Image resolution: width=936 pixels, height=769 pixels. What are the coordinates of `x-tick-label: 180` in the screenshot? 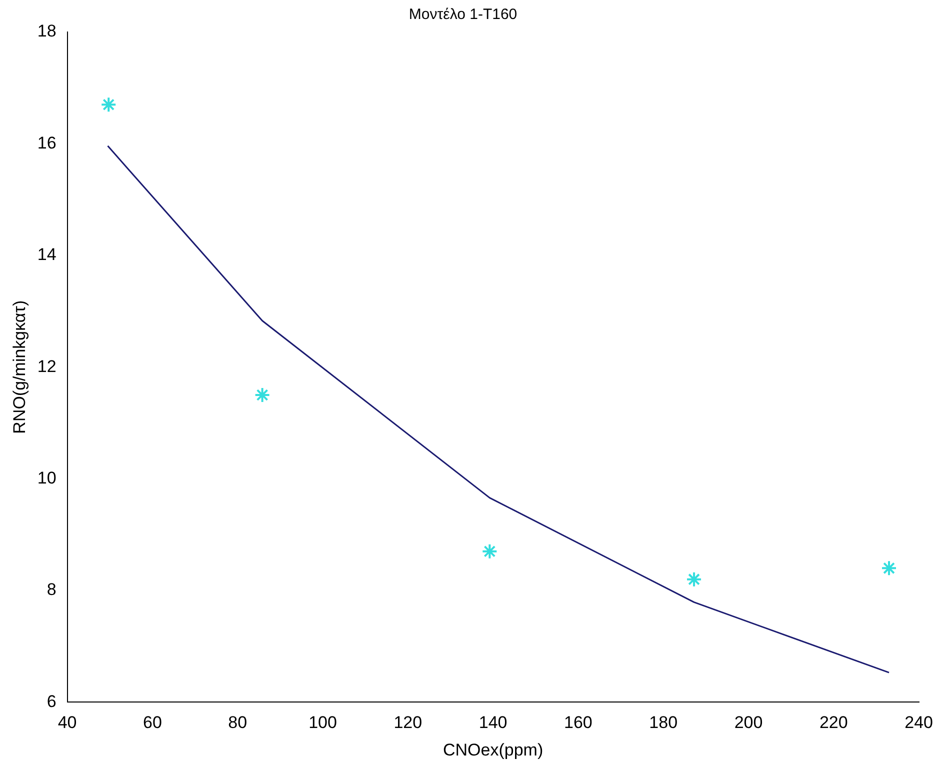 It's located at (663, 722).